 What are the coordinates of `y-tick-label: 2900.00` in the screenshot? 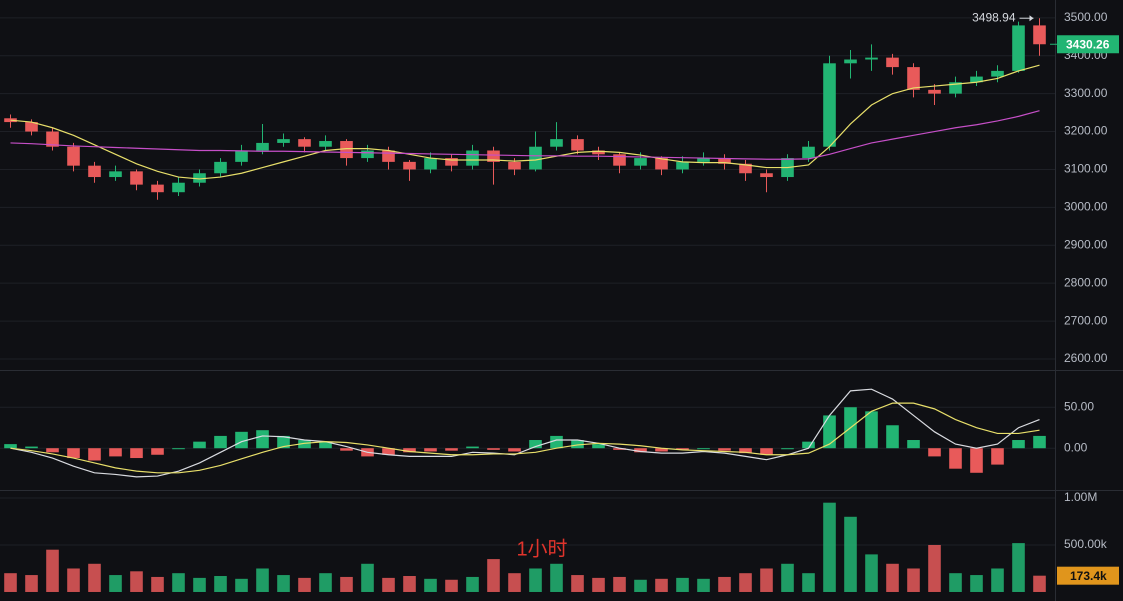 It's located at (1086, 244).